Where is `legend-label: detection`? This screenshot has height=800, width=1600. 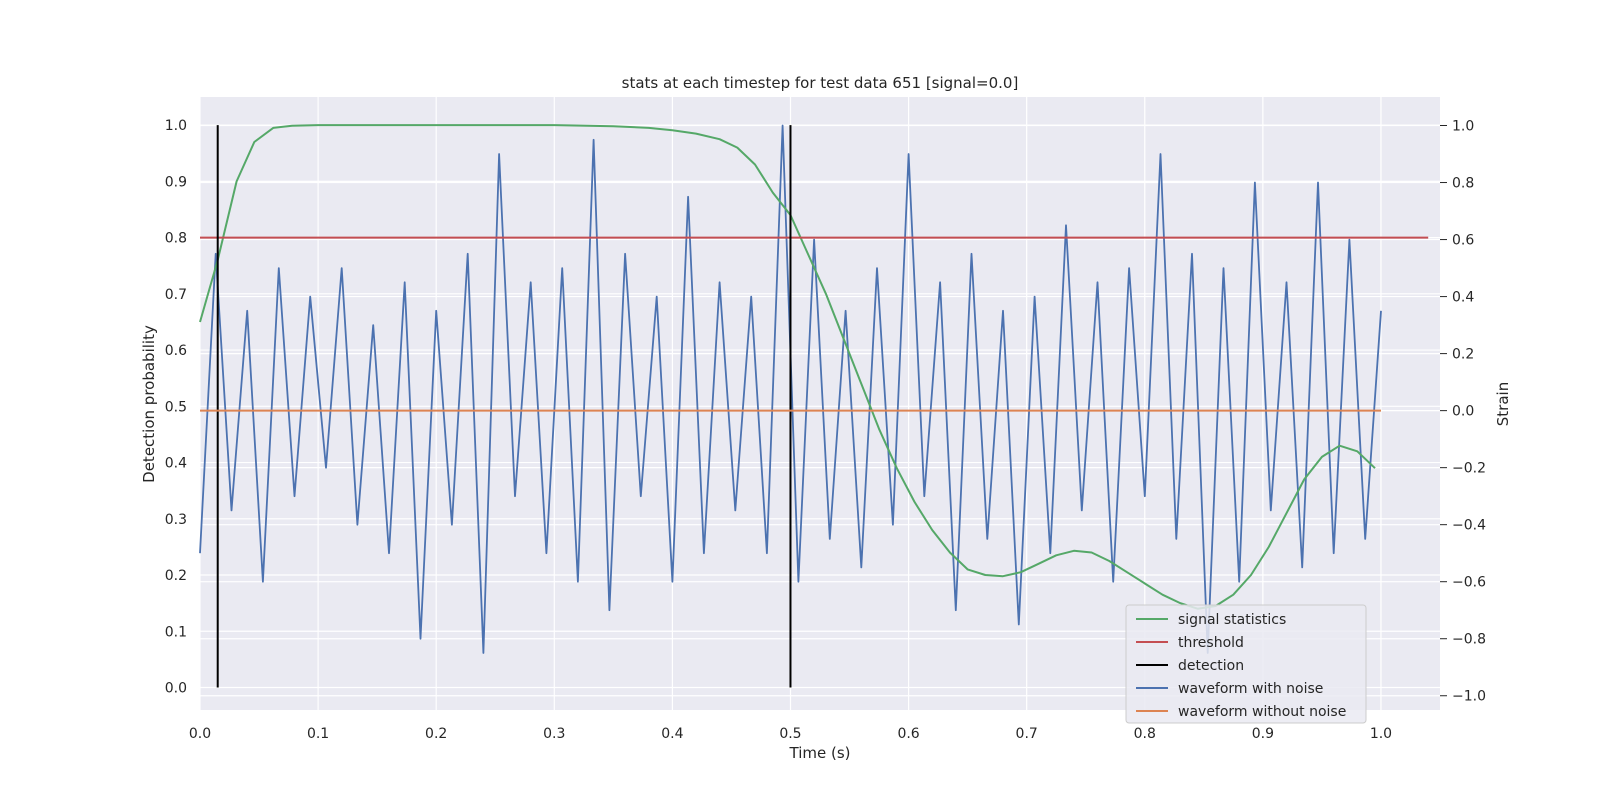
legend-label: detection is located at coordinates (1211, 666).